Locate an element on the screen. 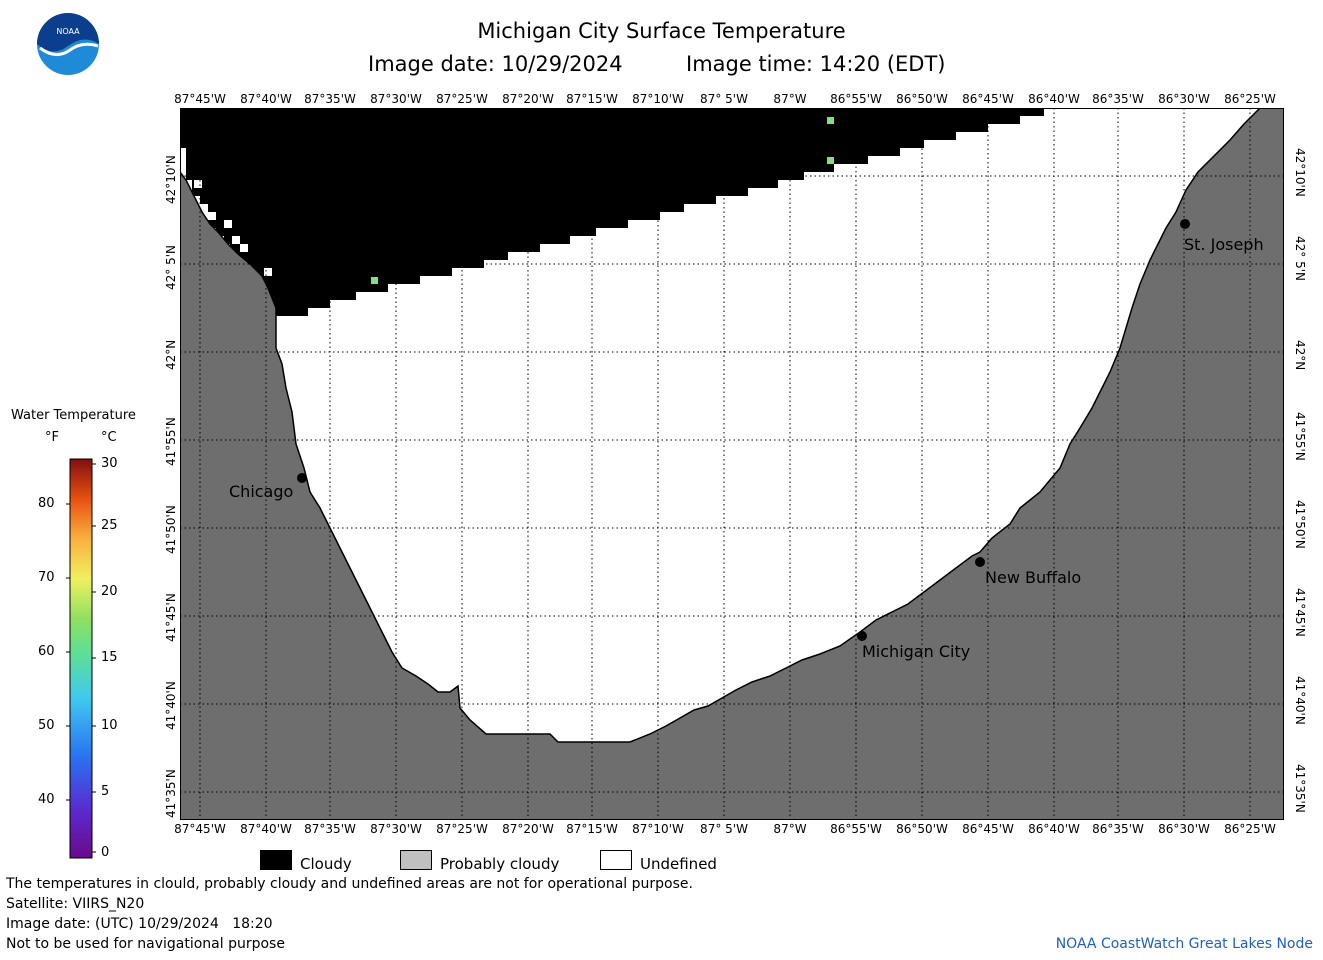 This screenshot has height=960, width=1323. noaa-logo: NOAA is located at coordinates (68, 44).